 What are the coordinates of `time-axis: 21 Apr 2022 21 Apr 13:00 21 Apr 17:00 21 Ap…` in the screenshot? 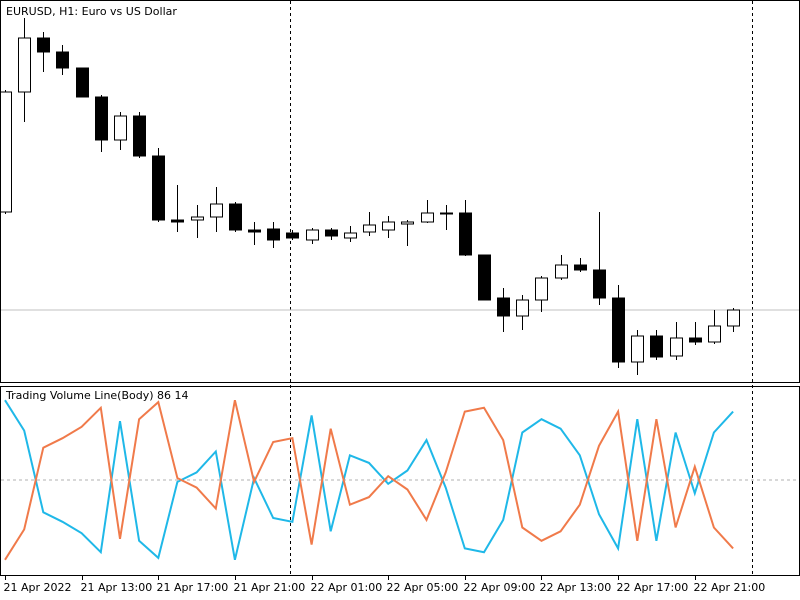 It's located at (385, 585).